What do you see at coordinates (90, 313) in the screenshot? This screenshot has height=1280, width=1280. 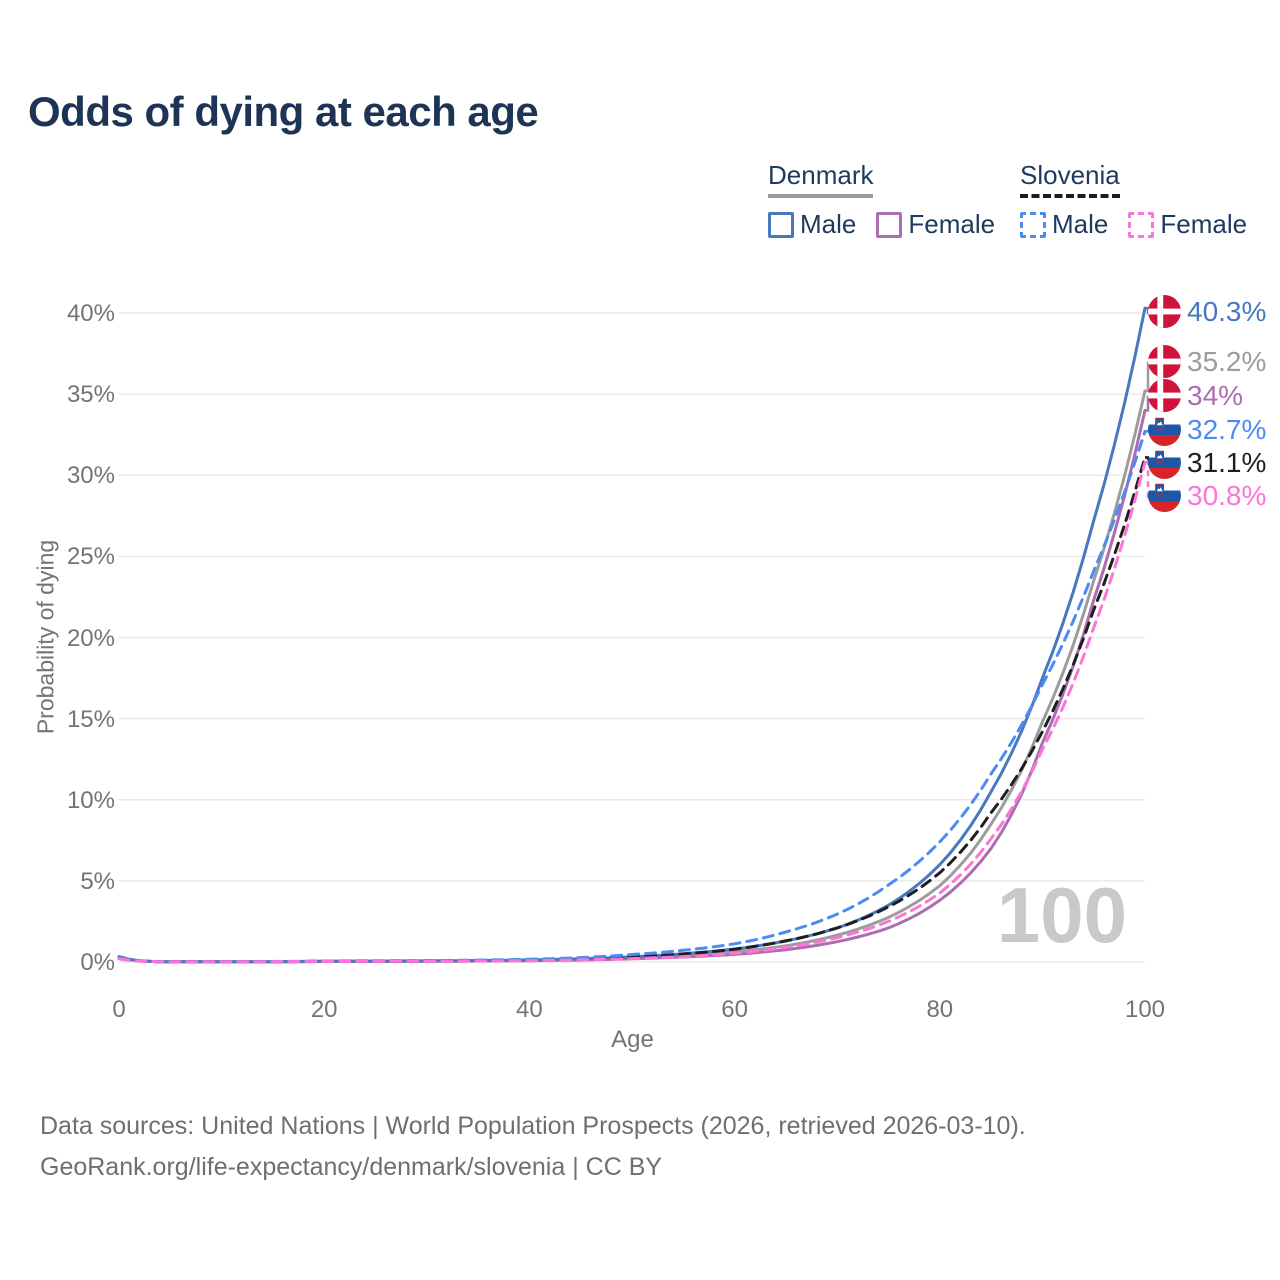 I see `y-tick-label: 40%` at bounding box center [90, 313].